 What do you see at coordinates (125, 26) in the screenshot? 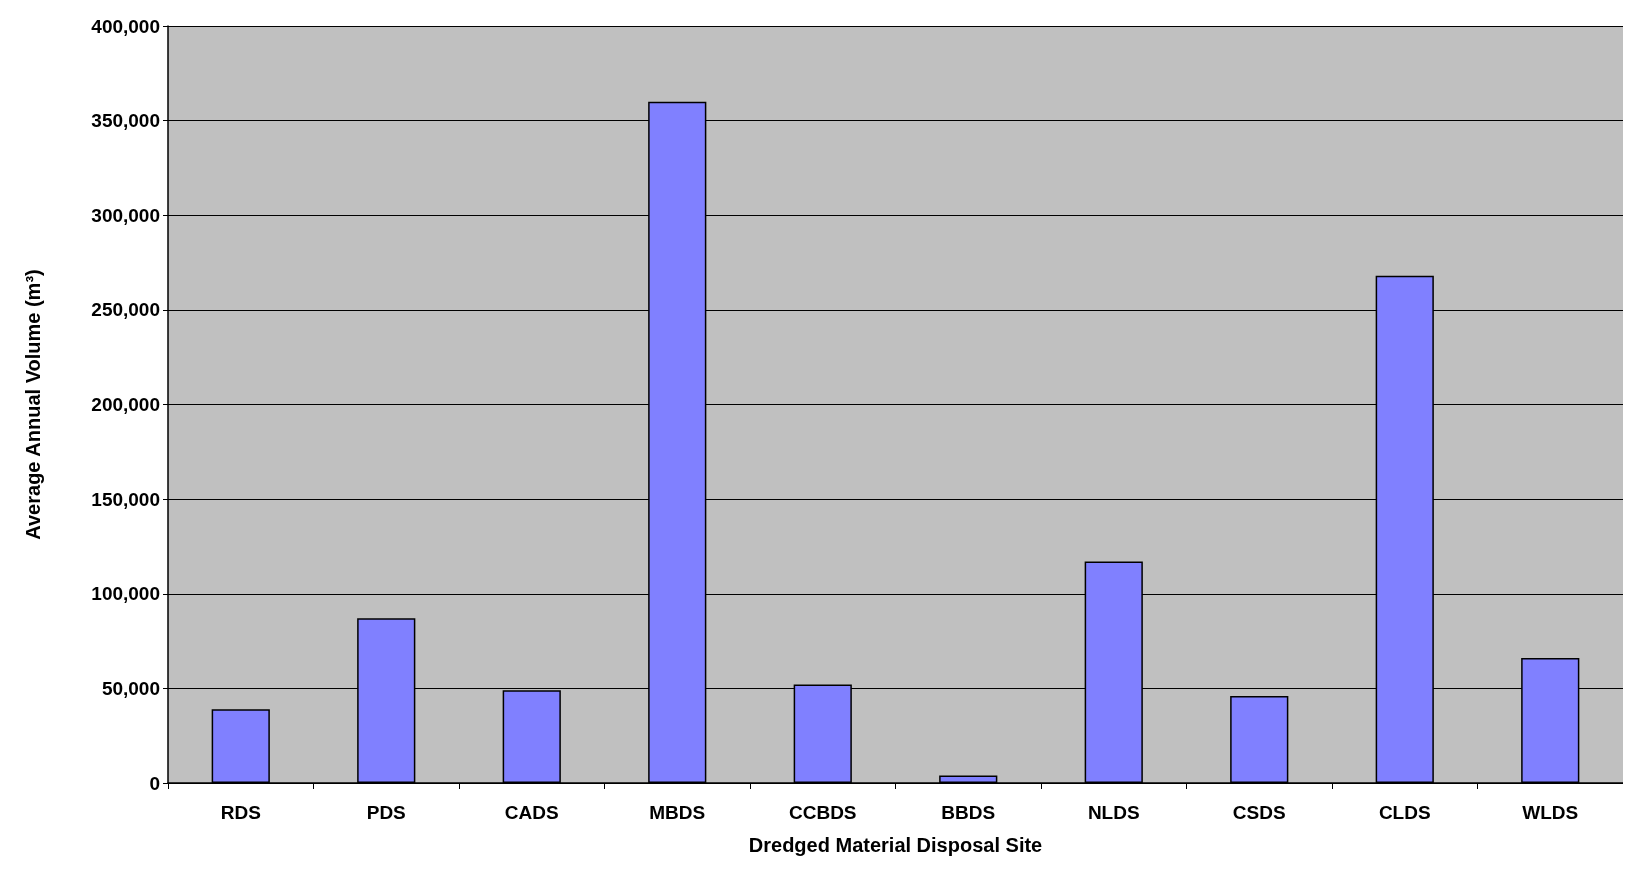
I see `y-tick-label: 400,000` at bounding box center [125, 26].